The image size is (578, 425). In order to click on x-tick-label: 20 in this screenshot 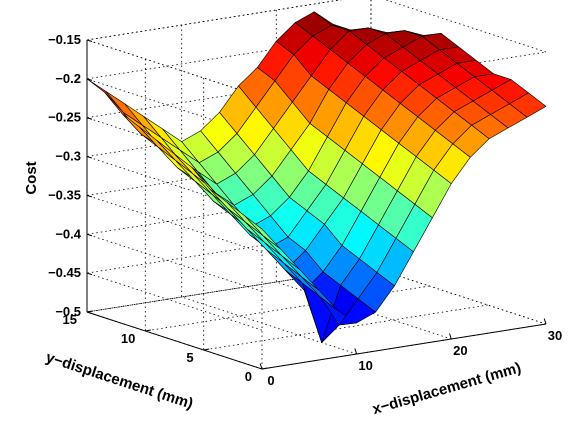, I will do `click(460, 350)`.